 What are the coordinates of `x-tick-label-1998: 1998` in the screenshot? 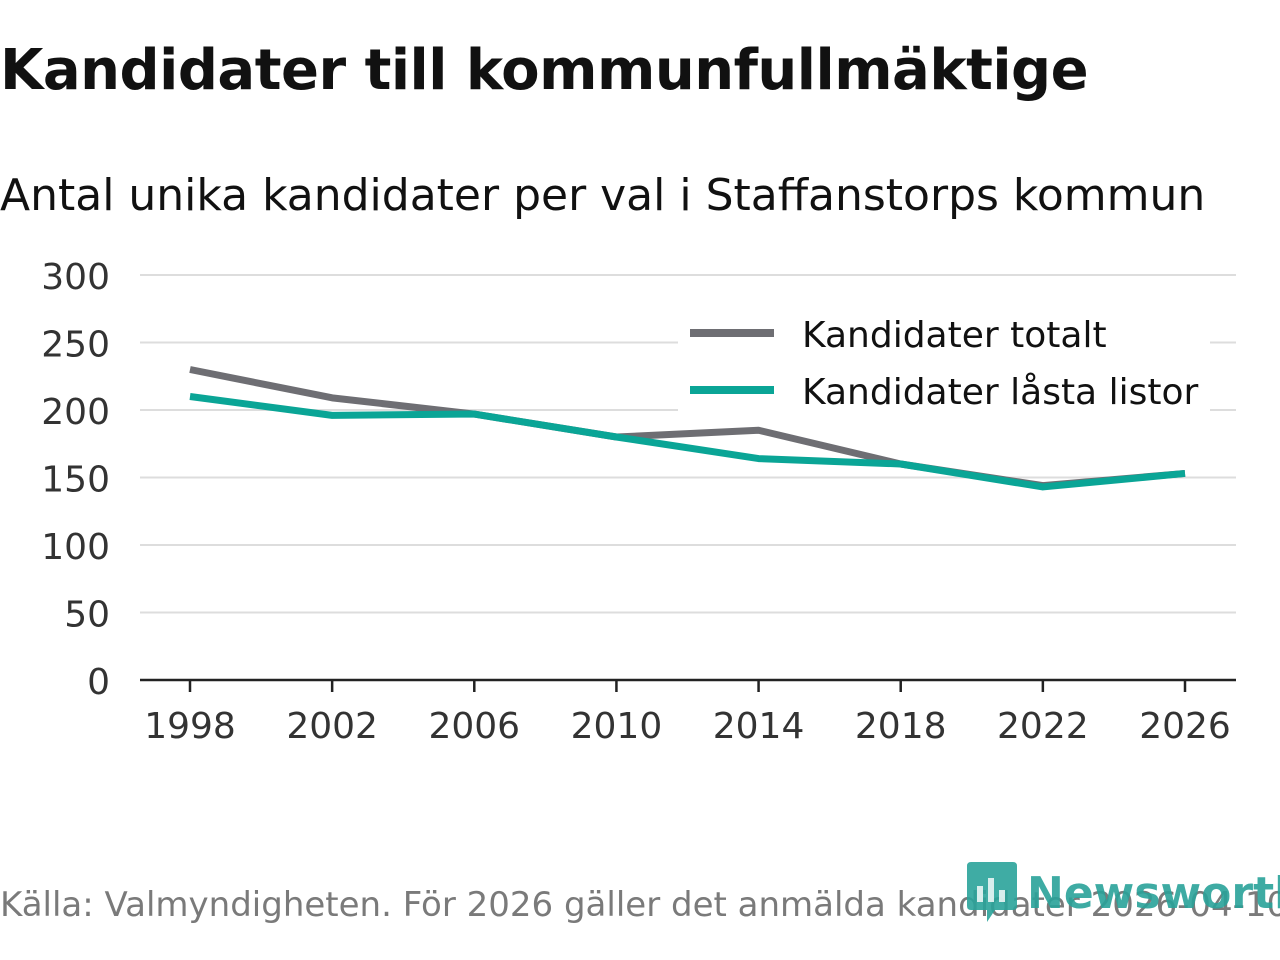 It's located at (190, 726).